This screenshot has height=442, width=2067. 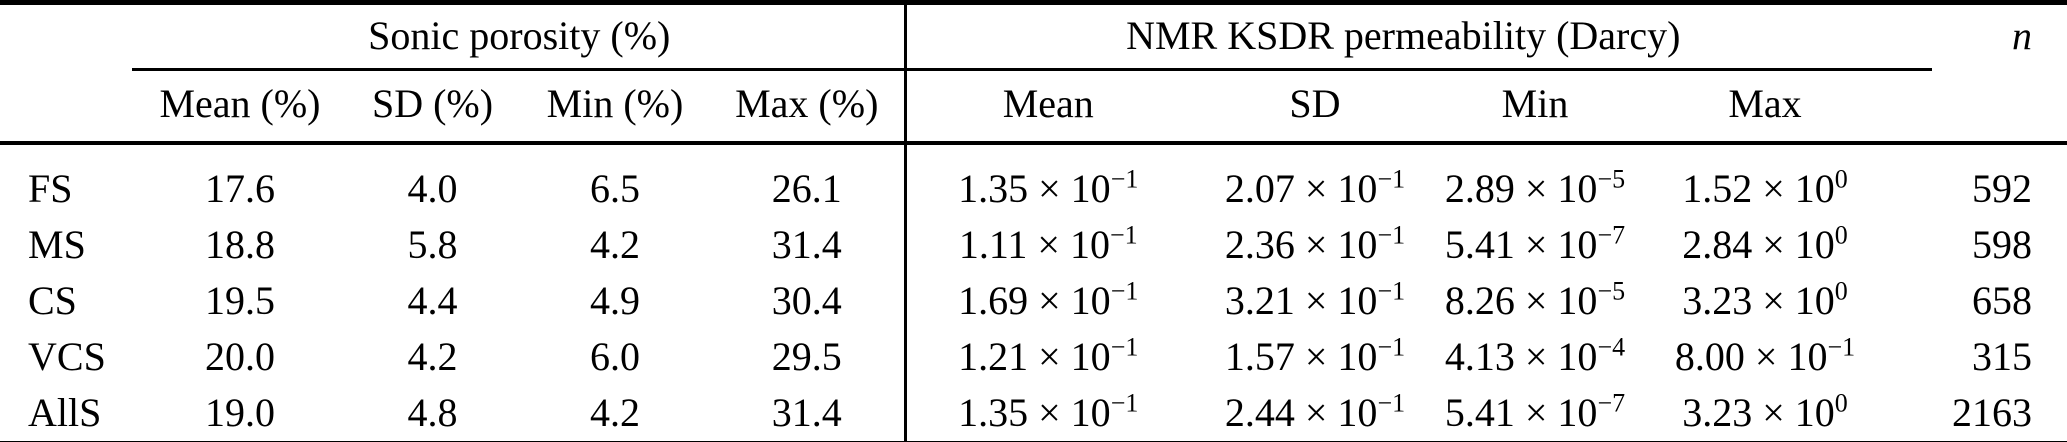 What do you see at coordinates (1765, 243) in the screenshot?
I see `nmr-value-cell: 2.84 × 100` at bounding box center [1765, 243].